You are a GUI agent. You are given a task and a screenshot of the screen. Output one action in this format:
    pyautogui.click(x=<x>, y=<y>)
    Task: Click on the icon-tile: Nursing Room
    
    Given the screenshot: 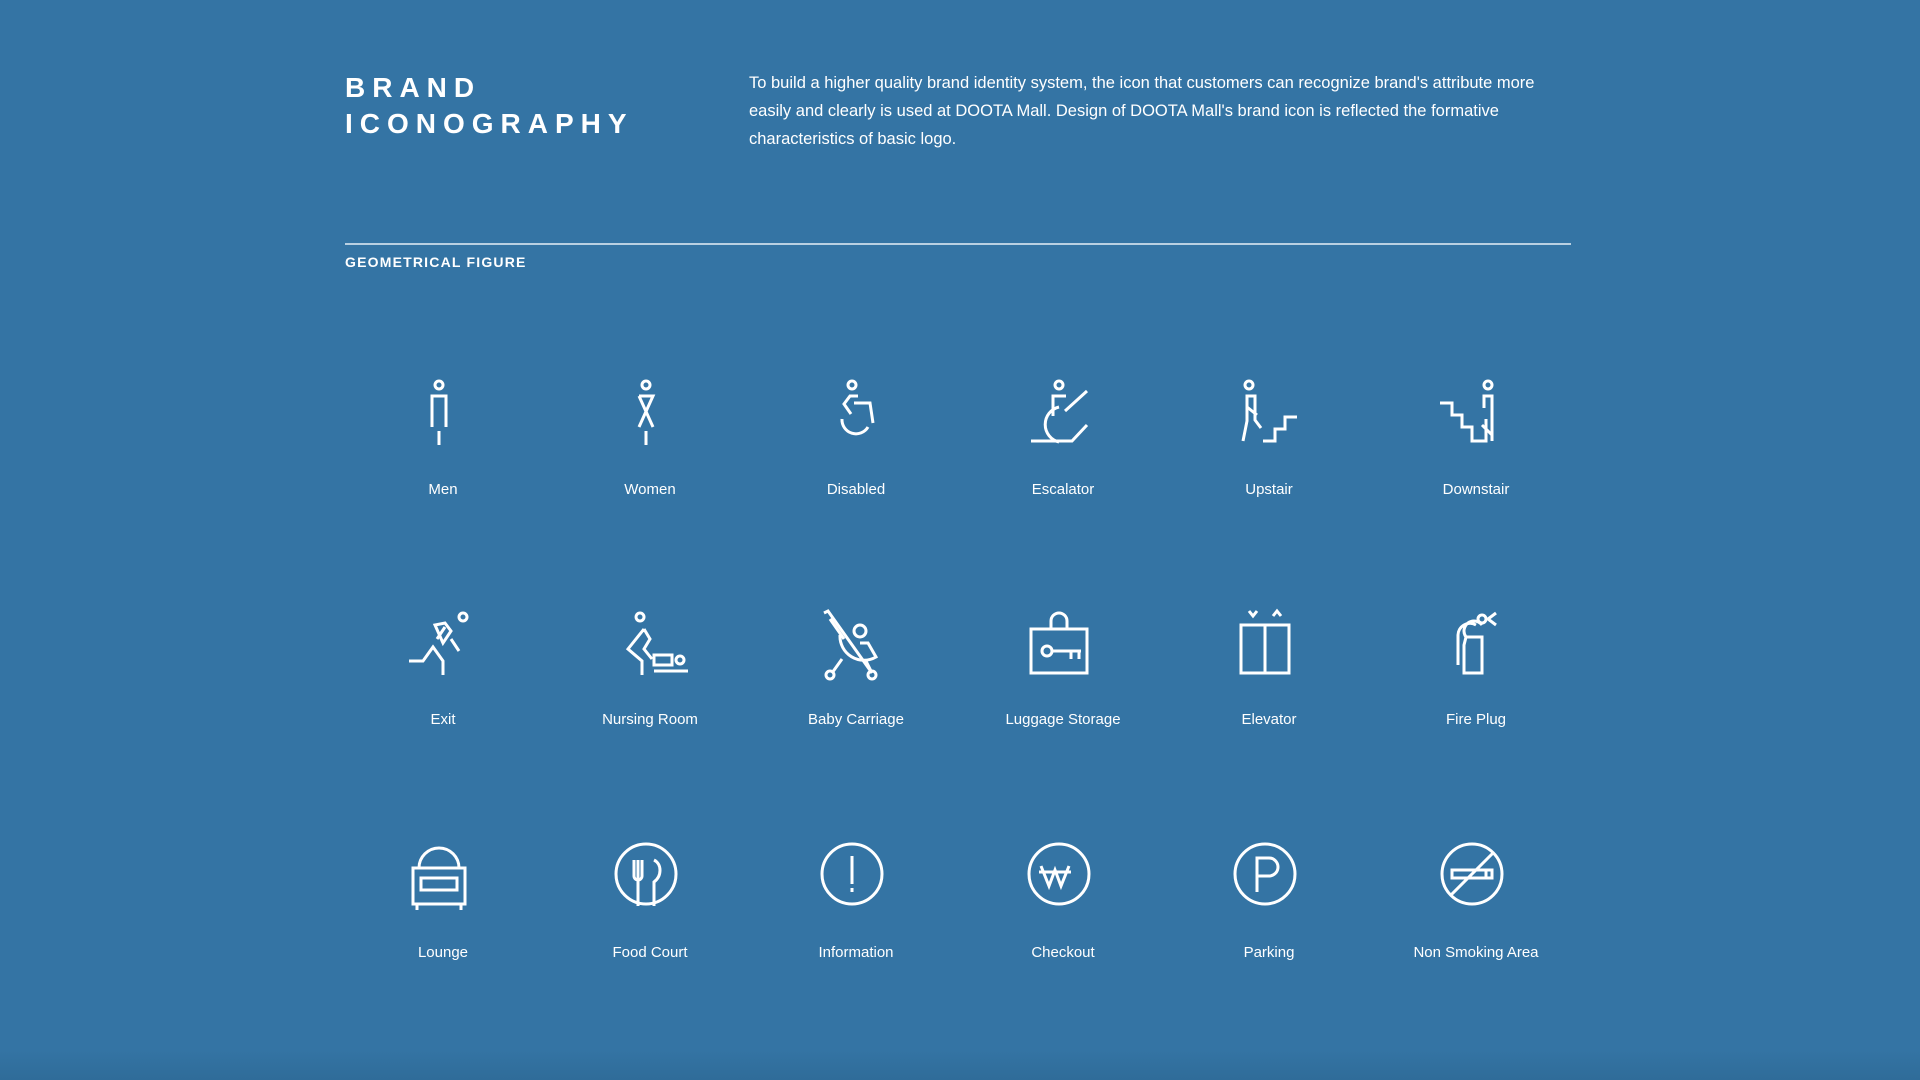 What is the action you would take?
    pyautogui.click(x=650, y=665)
    